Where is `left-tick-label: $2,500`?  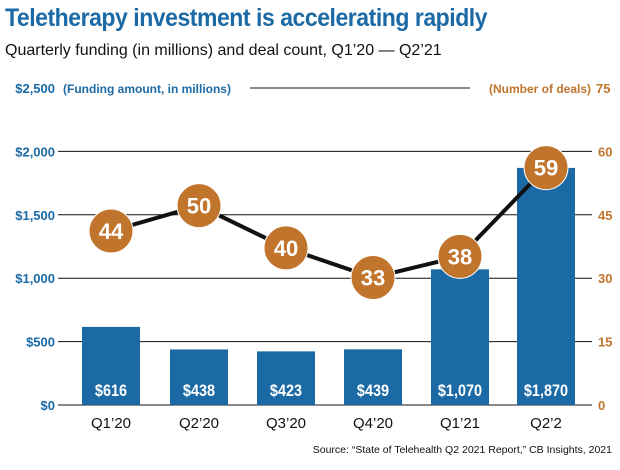 left-tick-label: $2,500 is located at coordinates (35, 88).